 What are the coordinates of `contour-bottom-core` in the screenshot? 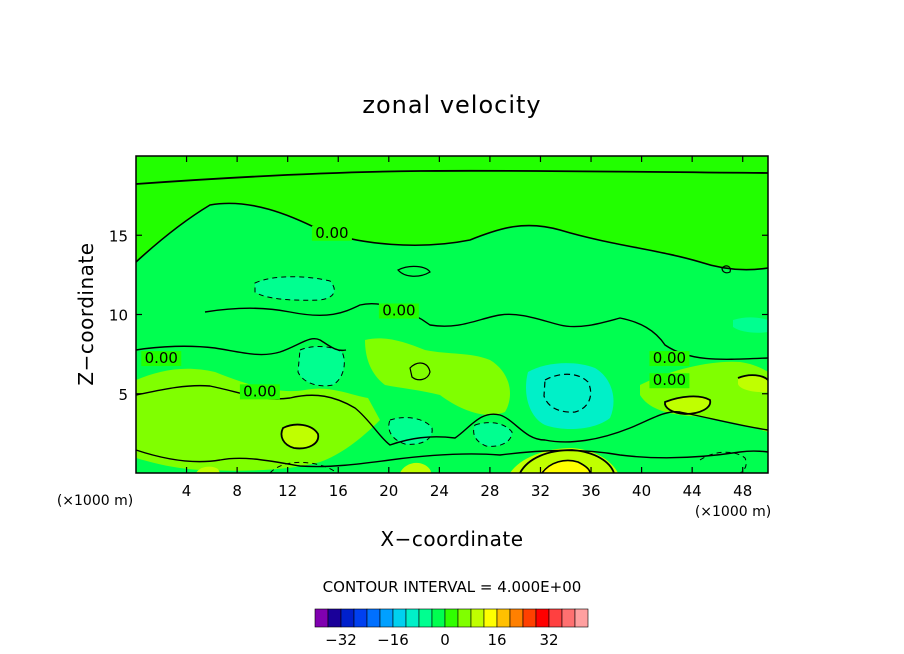 It's located at (567, 461).